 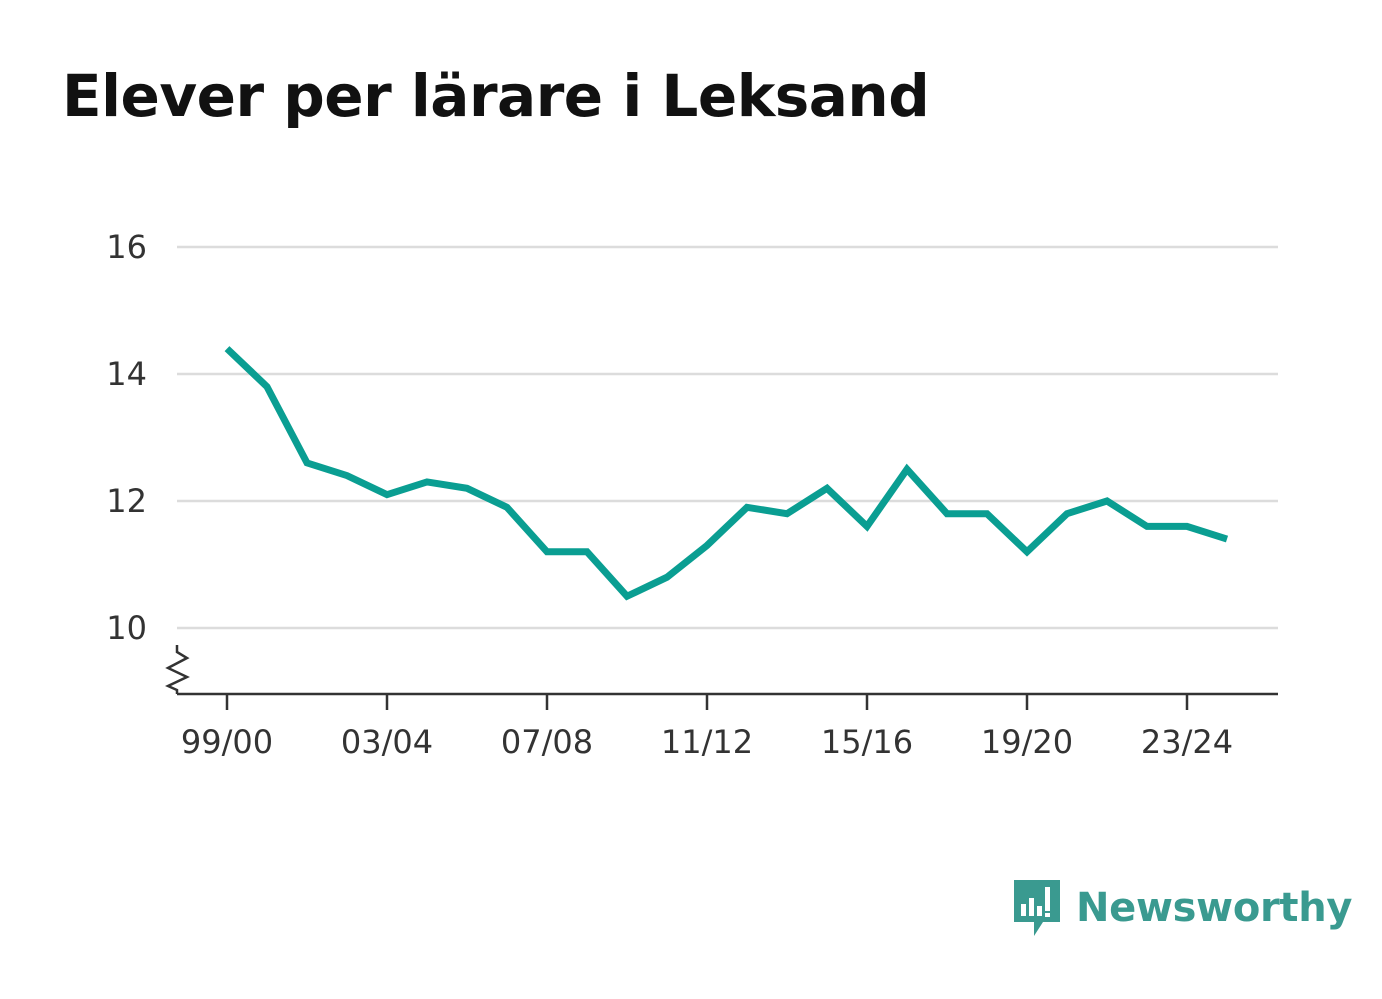 I want to click on brand-logo: Newsworthy, so click(x=1182, y=908).